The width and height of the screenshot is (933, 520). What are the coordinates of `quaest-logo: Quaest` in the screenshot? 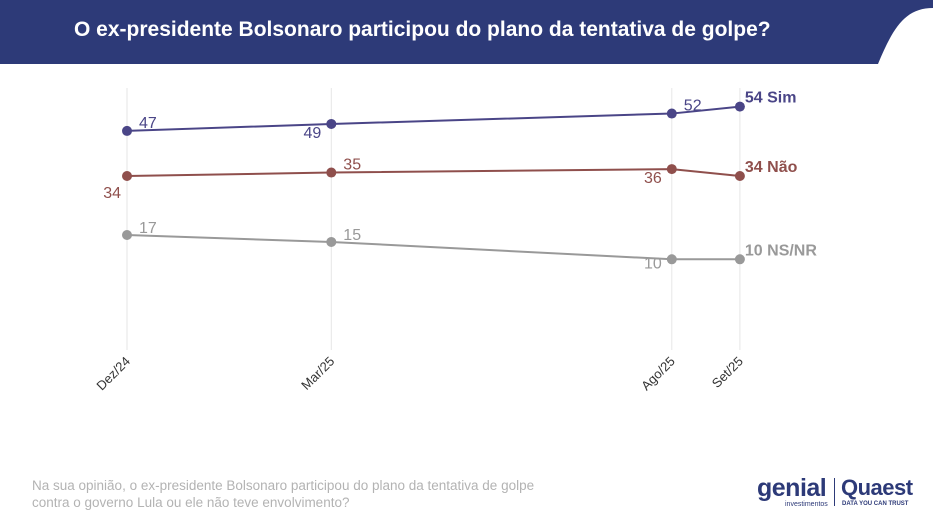 It's located at (877, 487).